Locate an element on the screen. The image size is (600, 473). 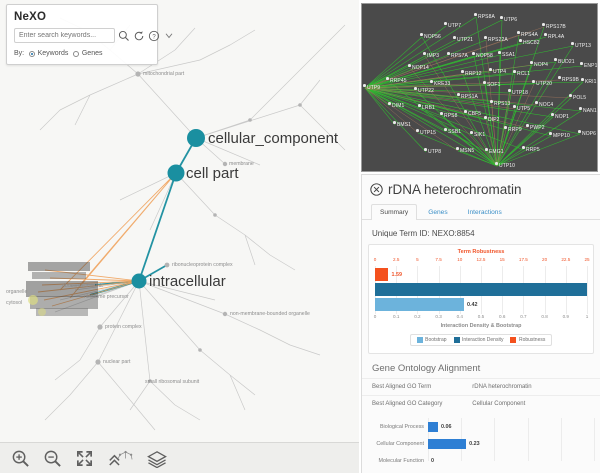
gridline is located at coordinates (587, 290).